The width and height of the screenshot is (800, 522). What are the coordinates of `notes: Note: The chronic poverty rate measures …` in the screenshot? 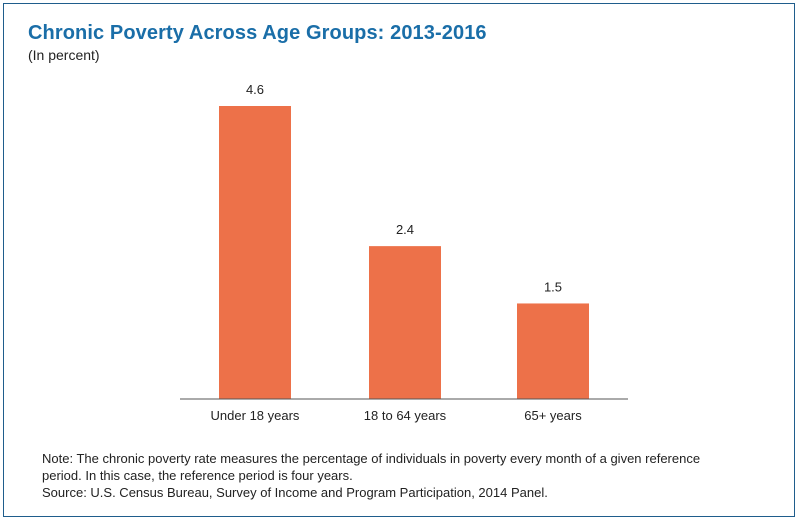 It's located at (382, 475).